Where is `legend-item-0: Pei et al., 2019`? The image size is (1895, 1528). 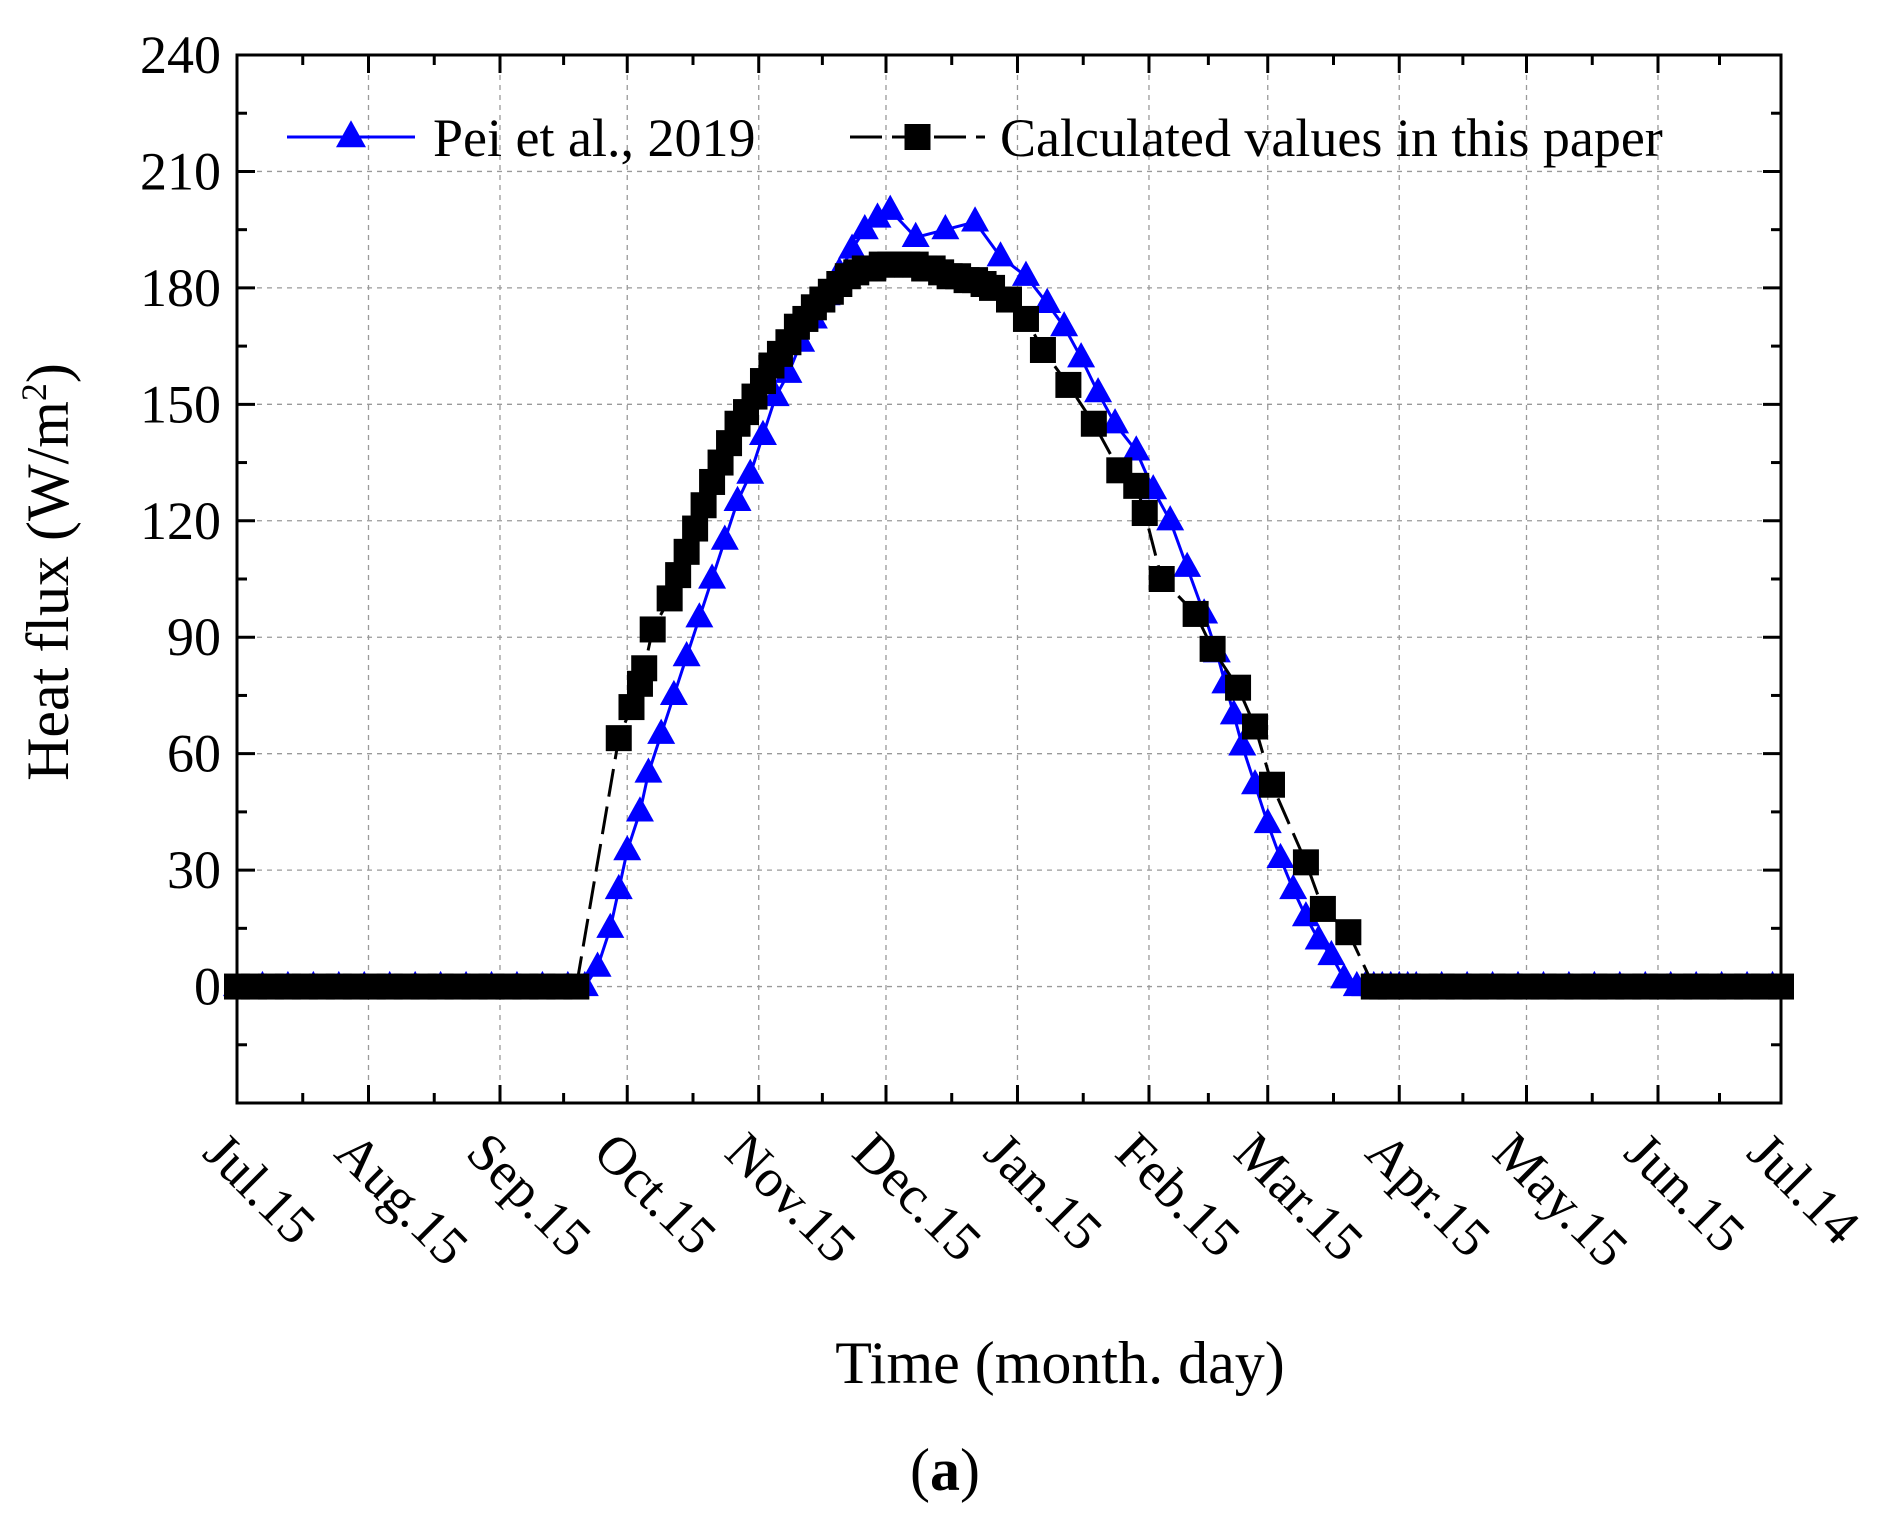
legend-item-0: Pei et al., 2019 is located at coordinates (521, 138).